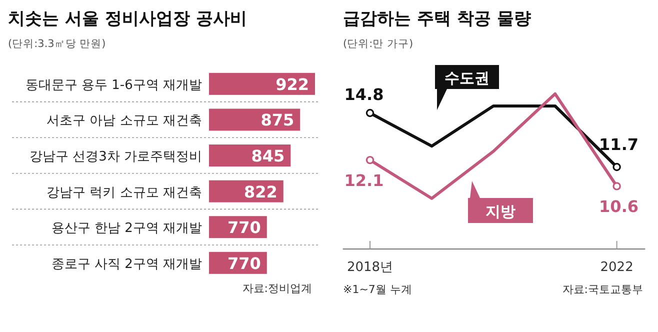 The image size is (658, 332). Describe the element at coordinates (268, 156) in the screenshot. I see `data-label: 845` at that location.